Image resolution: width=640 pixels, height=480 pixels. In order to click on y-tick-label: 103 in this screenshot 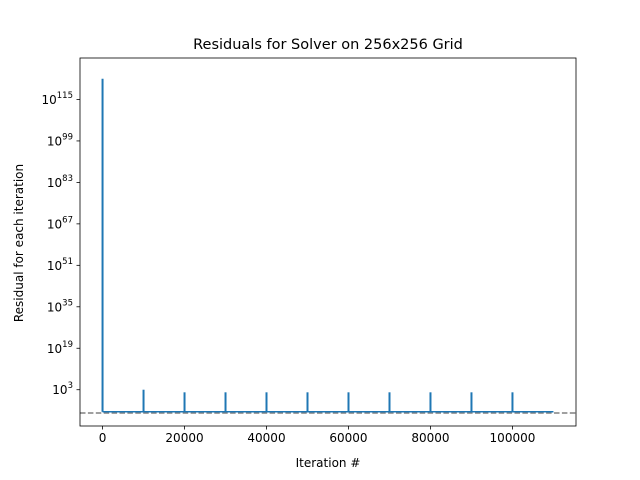, I will do `click(62, 389)`.